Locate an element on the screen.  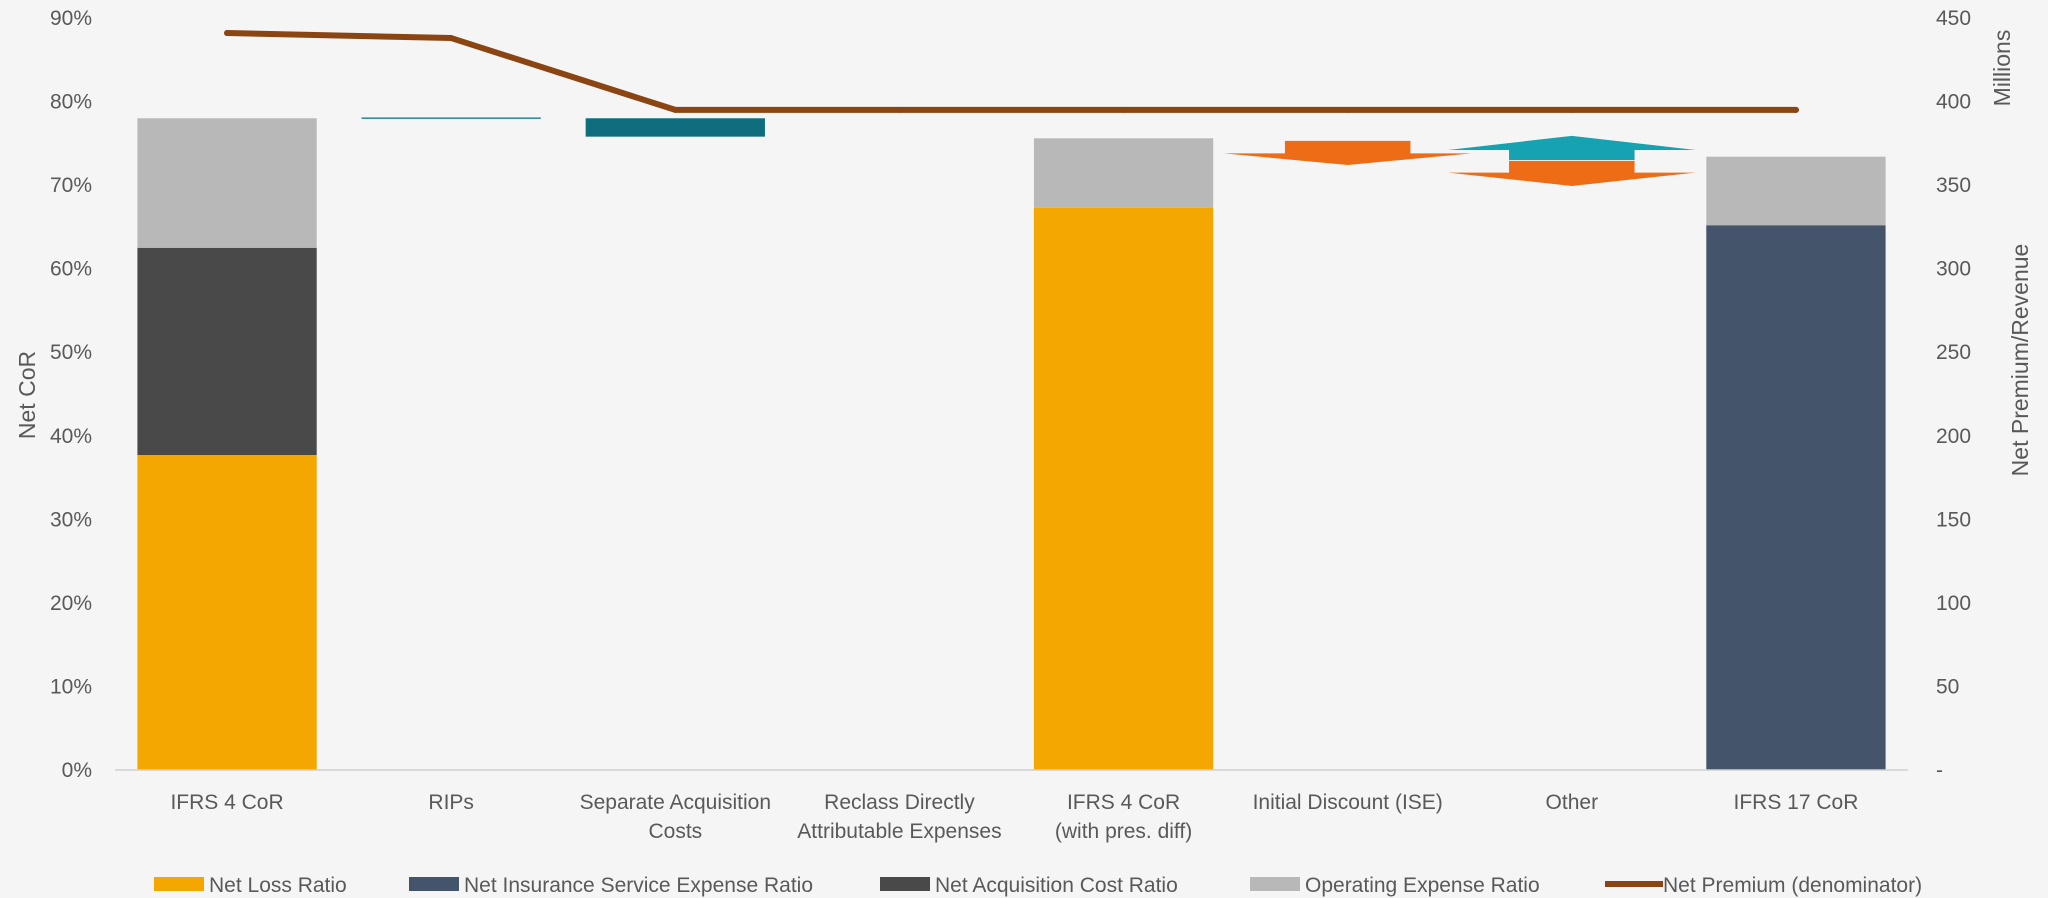
y-axis-title: Net CoR is located at coordinates (27, 395).